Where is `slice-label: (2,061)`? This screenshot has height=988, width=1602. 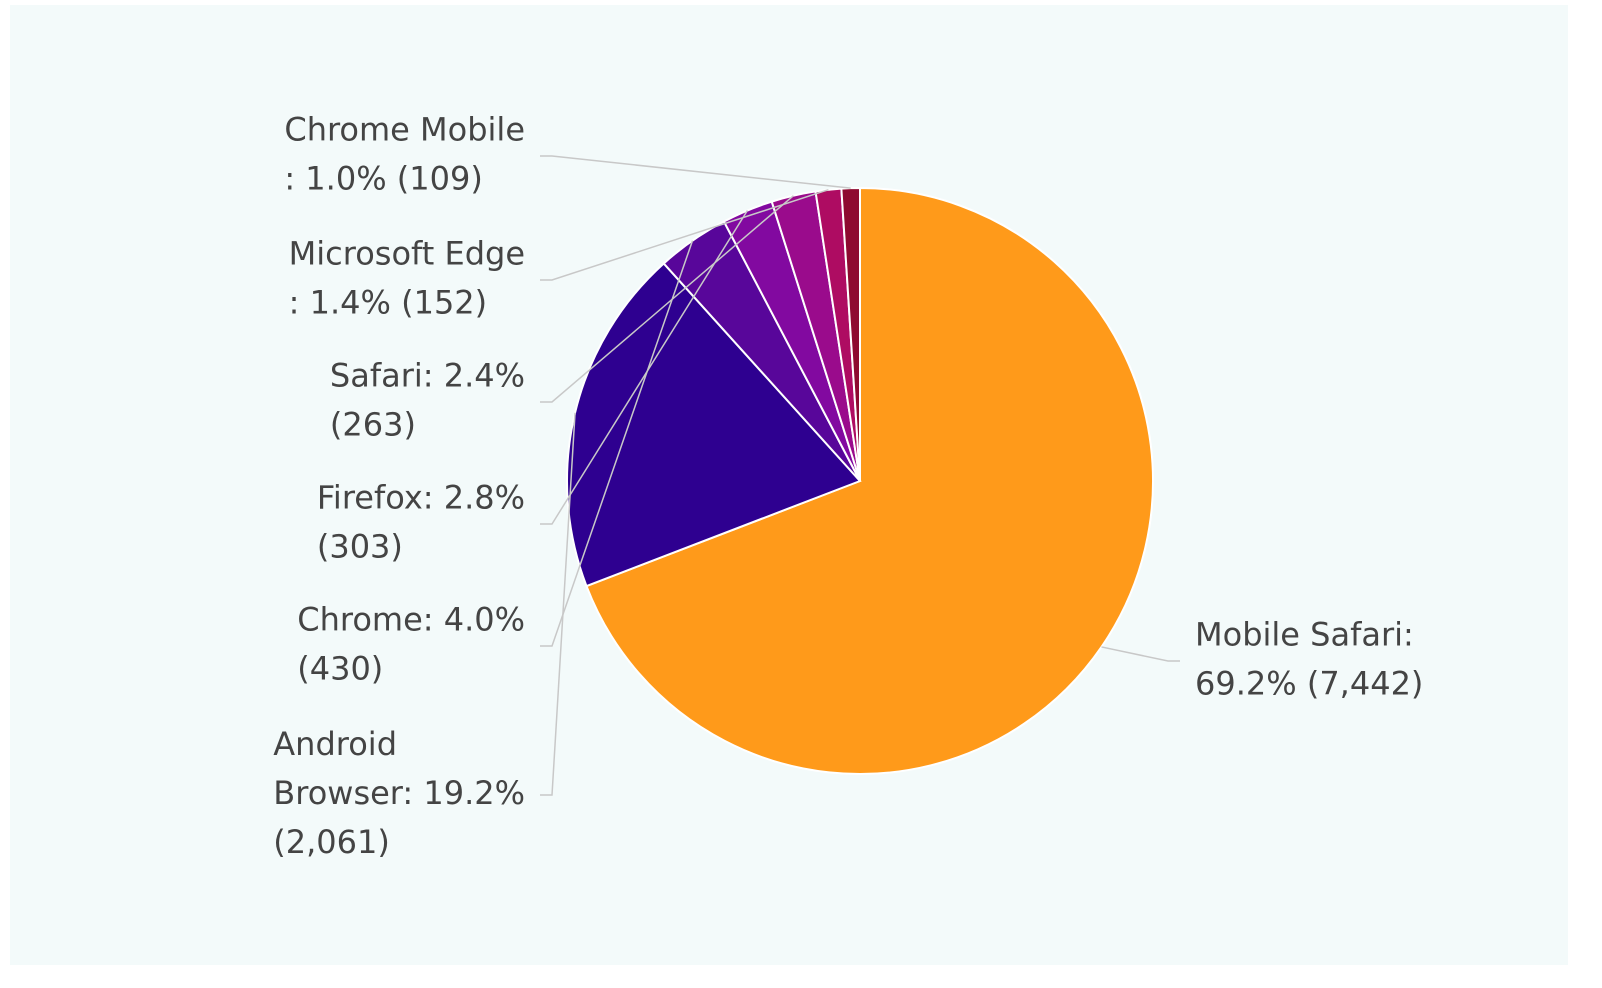 slice-label: (2,061) is located at coordinates (331, 842).